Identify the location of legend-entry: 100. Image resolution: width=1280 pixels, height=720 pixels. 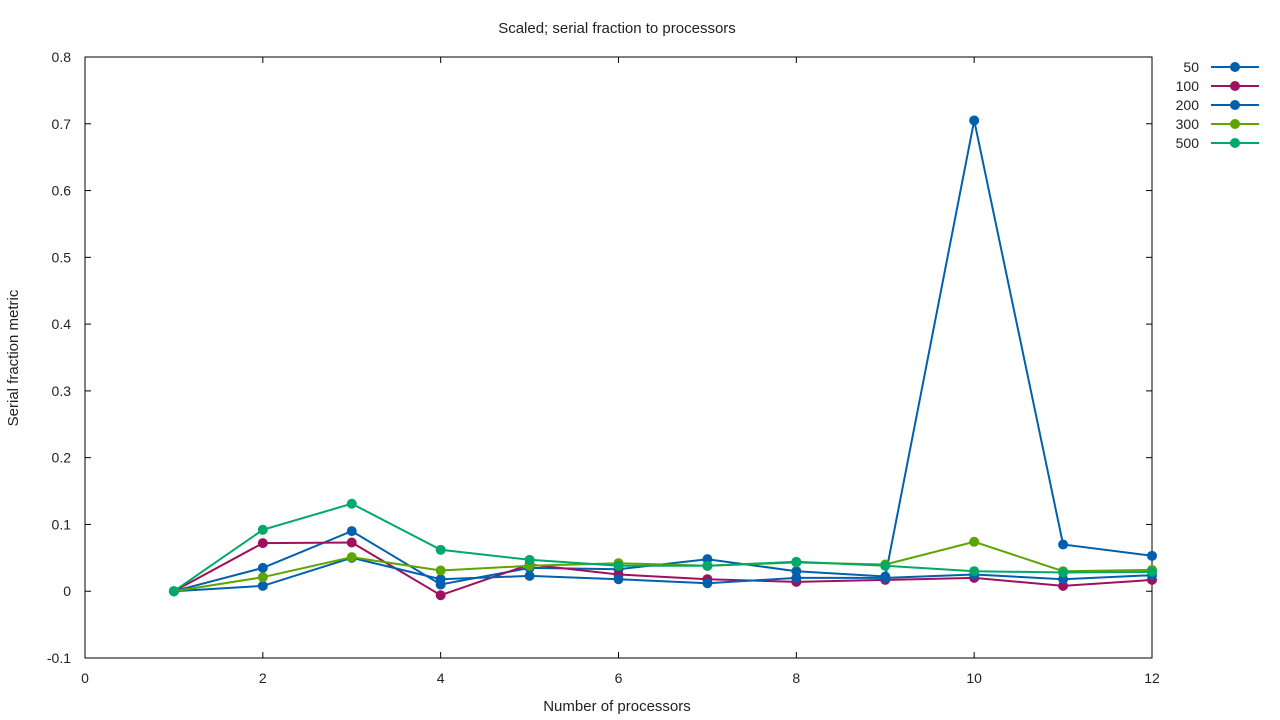
(1217, 86).